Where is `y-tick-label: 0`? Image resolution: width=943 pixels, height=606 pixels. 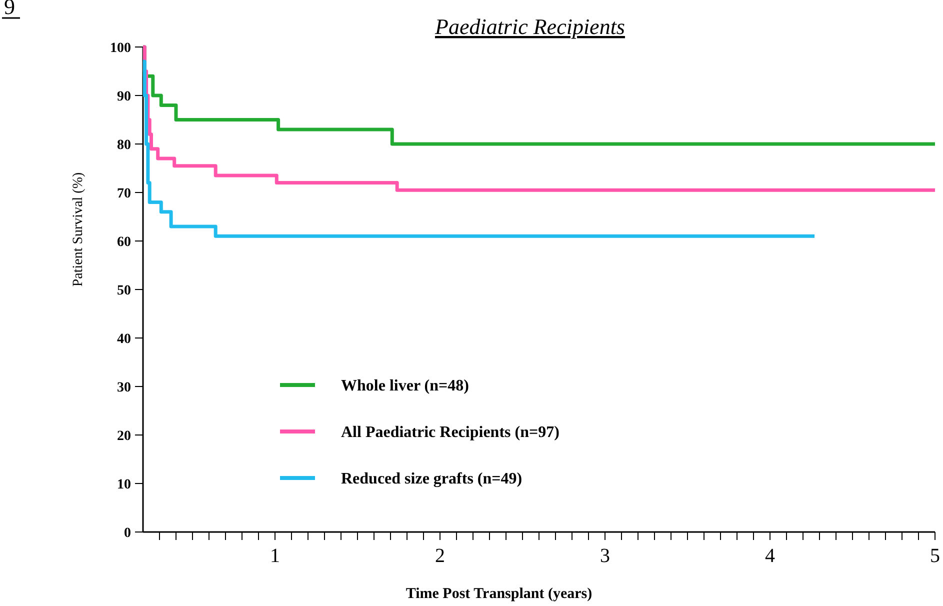
y-tick-label: 0 is located at coordinates (127, 533).